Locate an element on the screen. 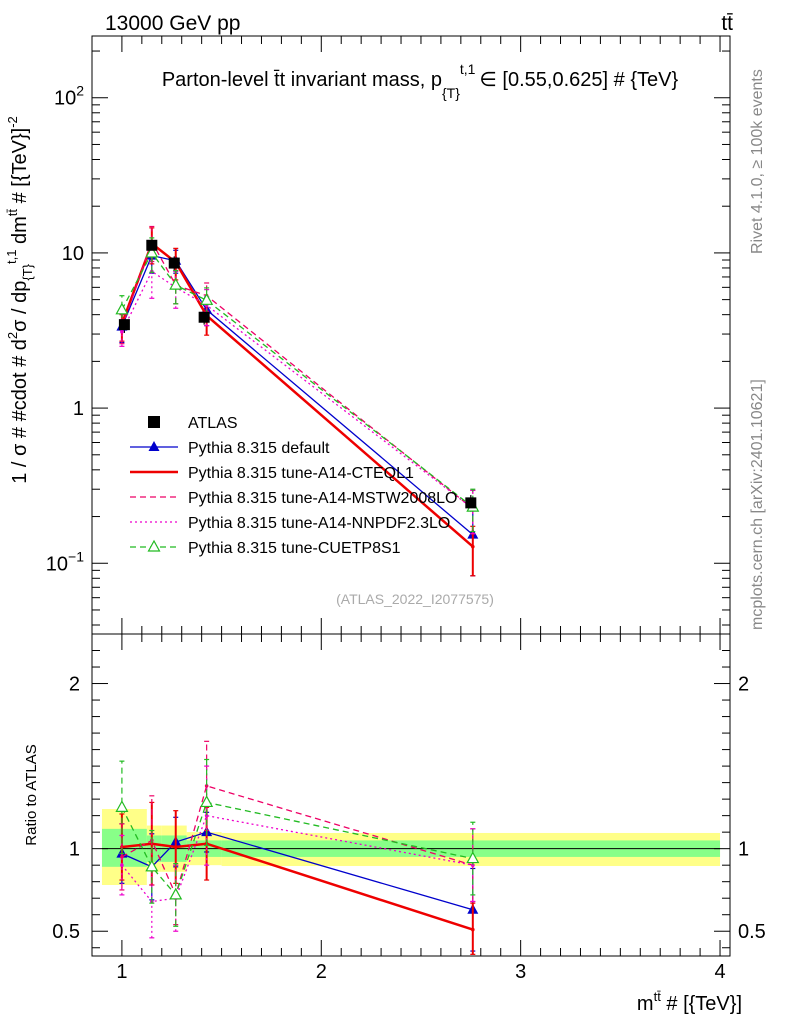 The height and width of the screenshot is (1029, 786). title-sub: {T} is located at coordinates (451, 93).